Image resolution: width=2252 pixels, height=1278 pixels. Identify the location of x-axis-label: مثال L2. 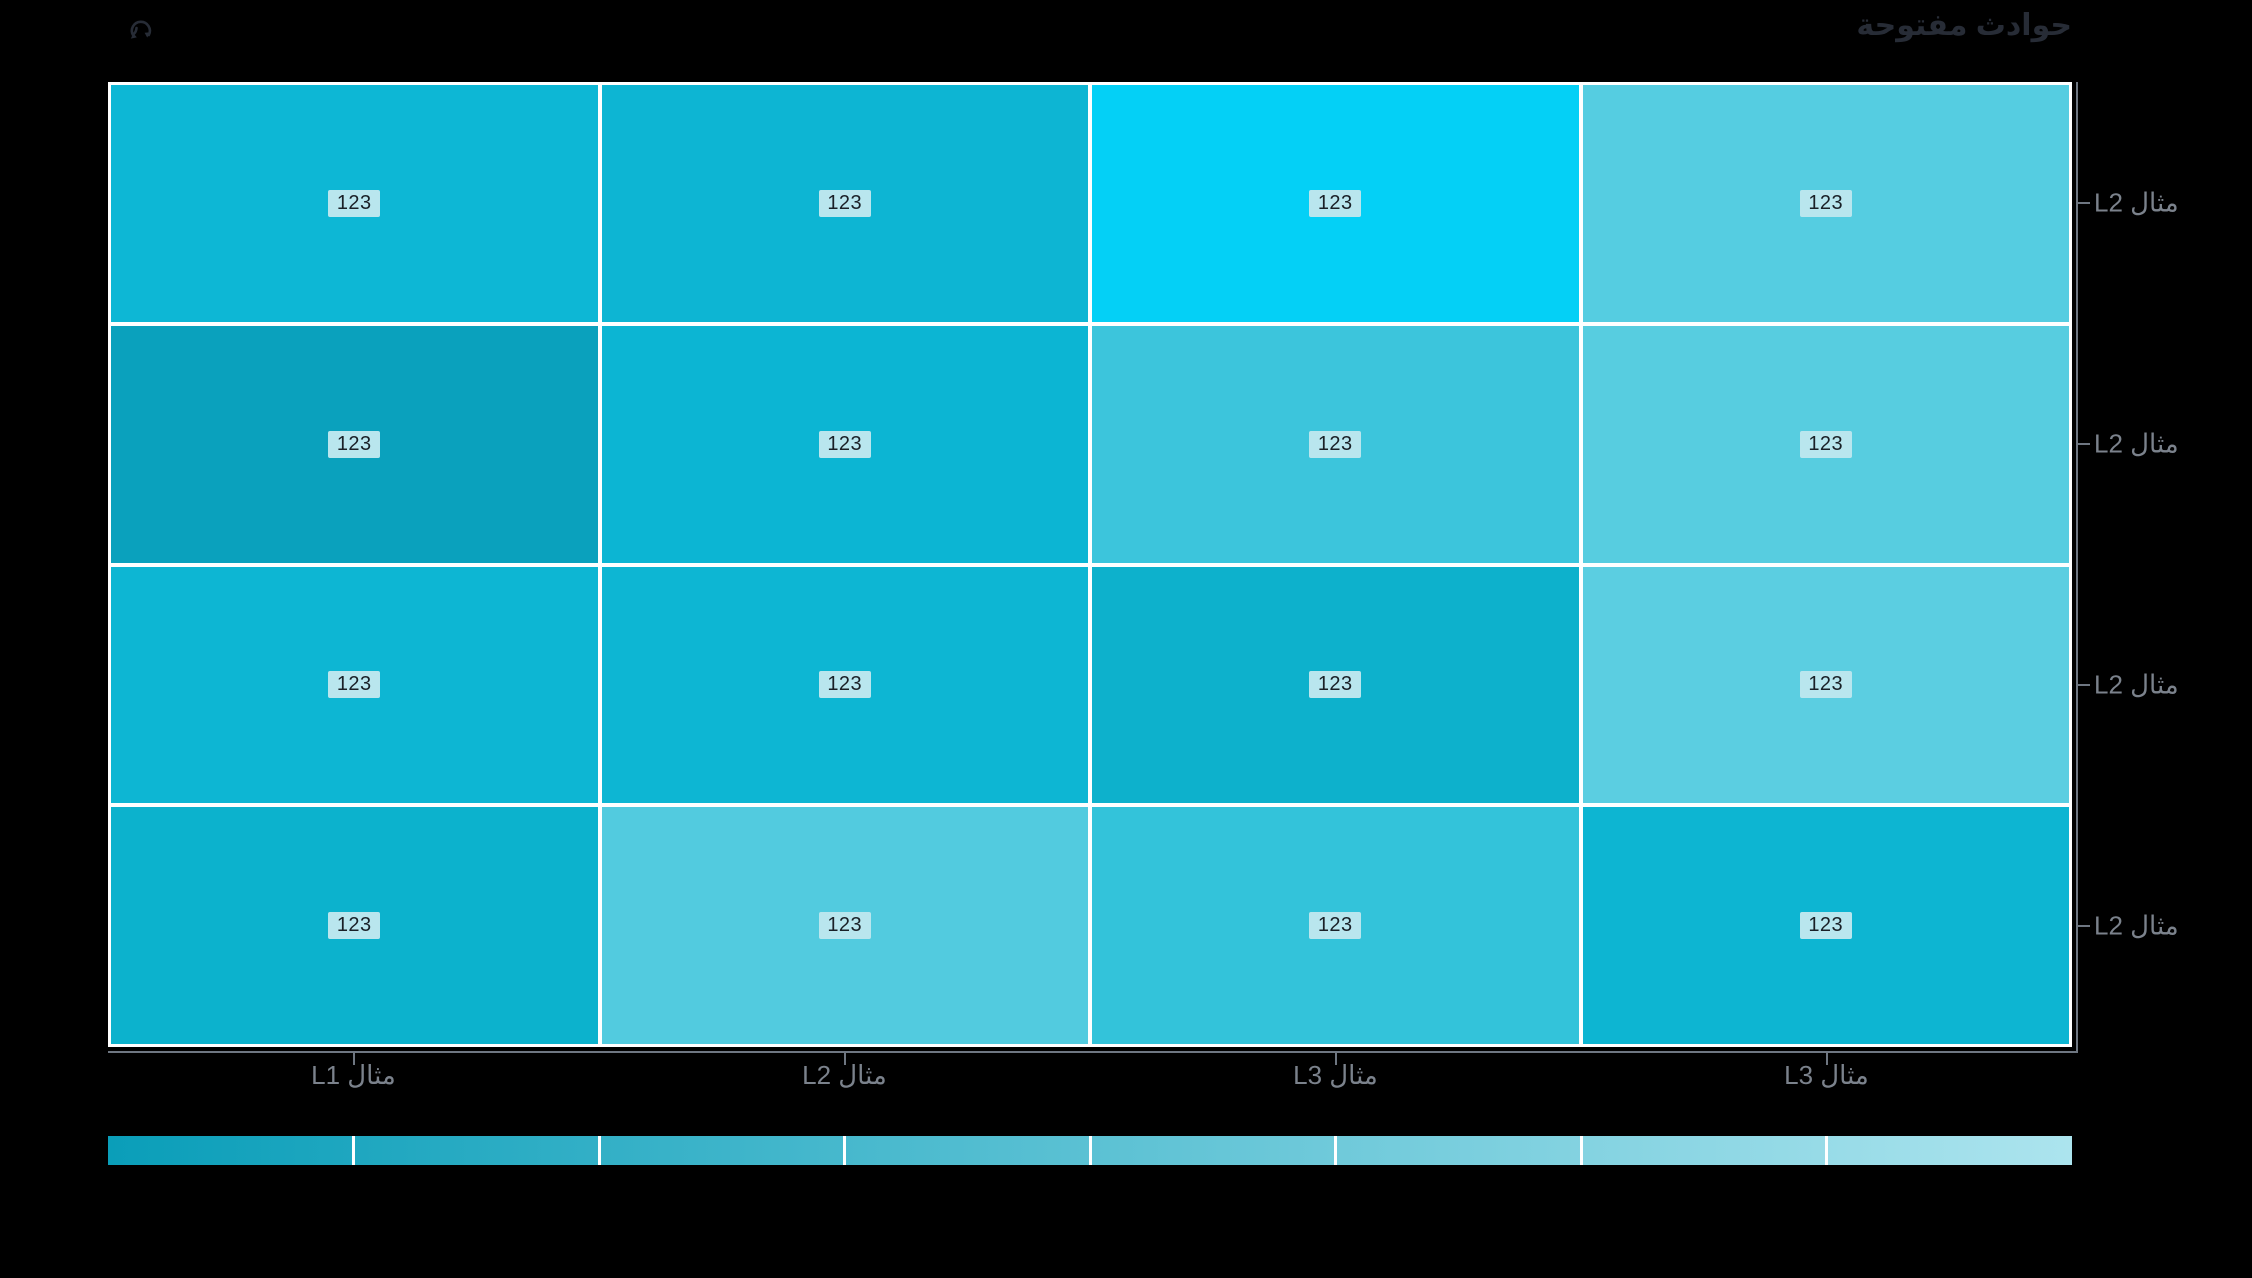
(844, 1075).